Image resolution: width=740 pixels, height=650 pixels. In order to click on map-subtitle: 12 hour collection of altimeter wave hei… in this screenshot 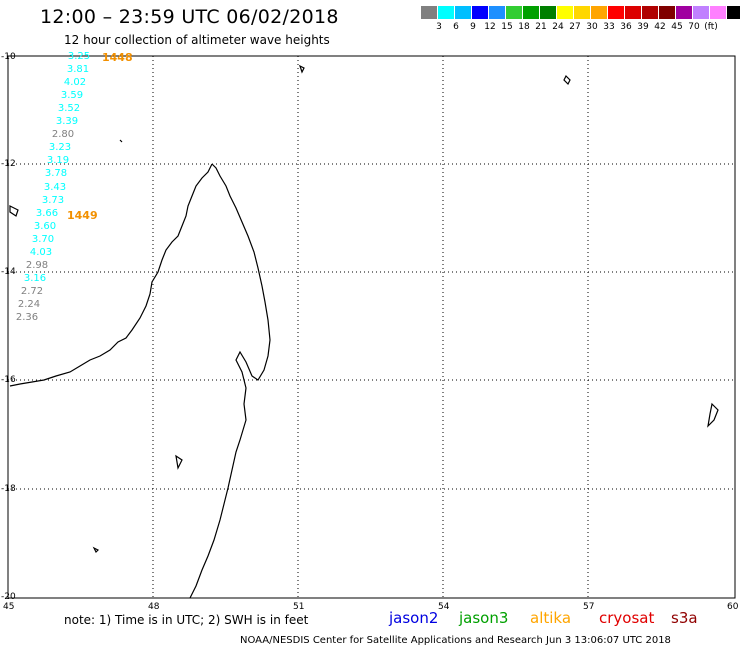, I will do `click(197, 40)`.